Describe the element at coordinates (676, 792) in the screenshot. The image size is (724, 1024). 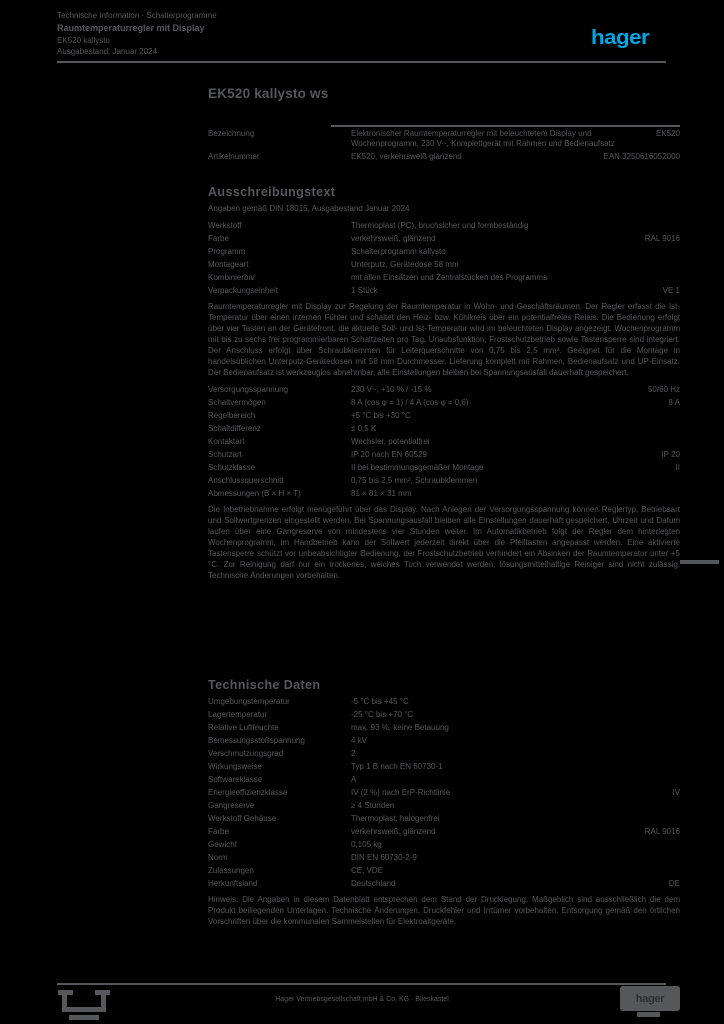
I see `spec-right-value: IV` at that location.